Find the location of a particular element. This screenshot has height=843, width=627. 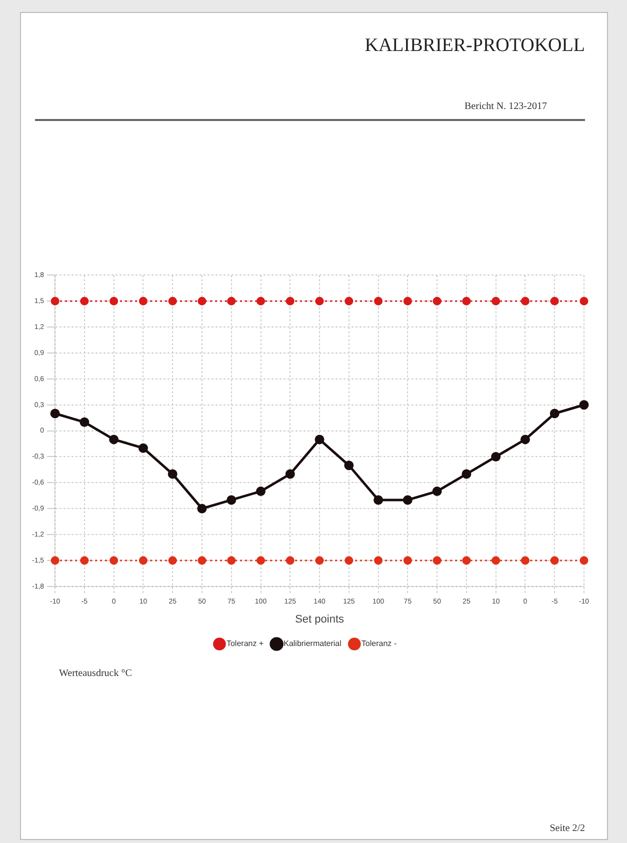

text: Bericht N. 123-2017 is located at coordinates (505, 106).